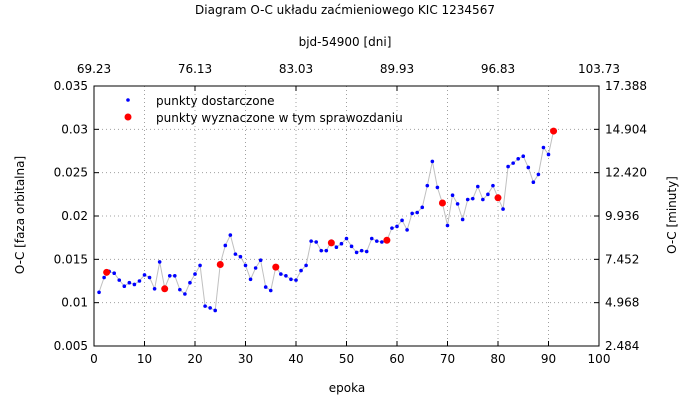 This screenshot has width=700, height=400. Describe the element at coordinates (128, 100) in the screenshot. I see `legend-marker-blue` at that location.